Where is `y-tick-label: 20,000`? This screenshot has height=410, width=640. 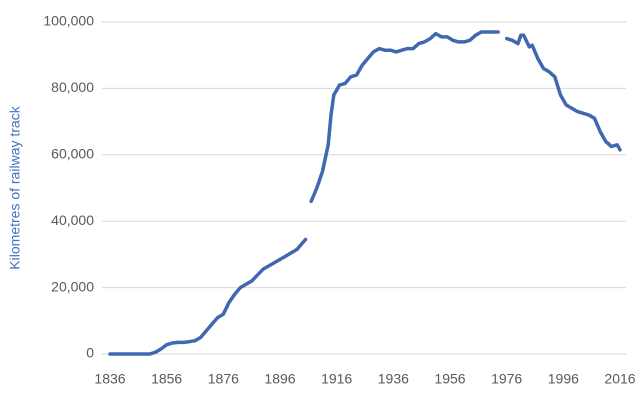 y-tick-label: 20,000 is located at coordinates (72, 286).